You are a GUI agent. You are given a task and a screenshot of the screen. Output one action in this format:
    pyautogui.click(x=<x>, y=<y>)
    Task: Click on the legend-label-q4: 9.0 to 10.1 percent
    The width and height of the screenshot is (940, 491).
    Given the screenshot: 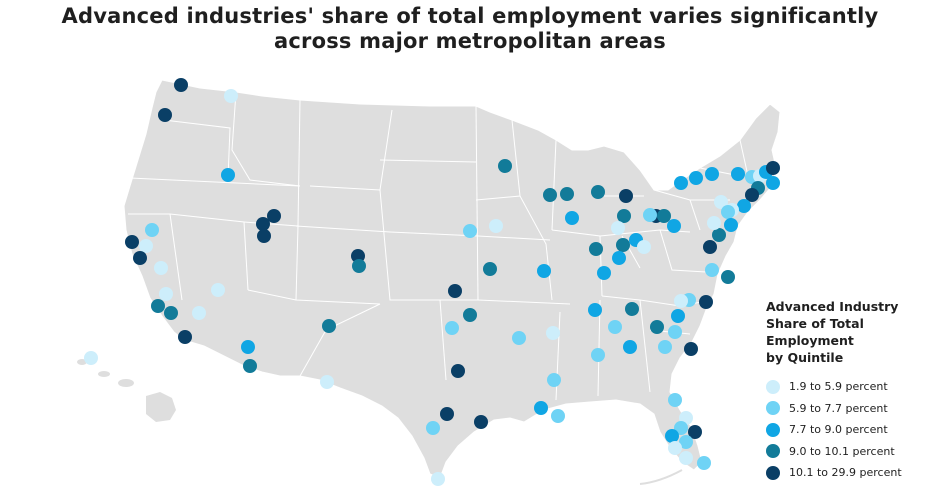 What is the action you would take?
    pyautogui.click(x=842, y=451)
    